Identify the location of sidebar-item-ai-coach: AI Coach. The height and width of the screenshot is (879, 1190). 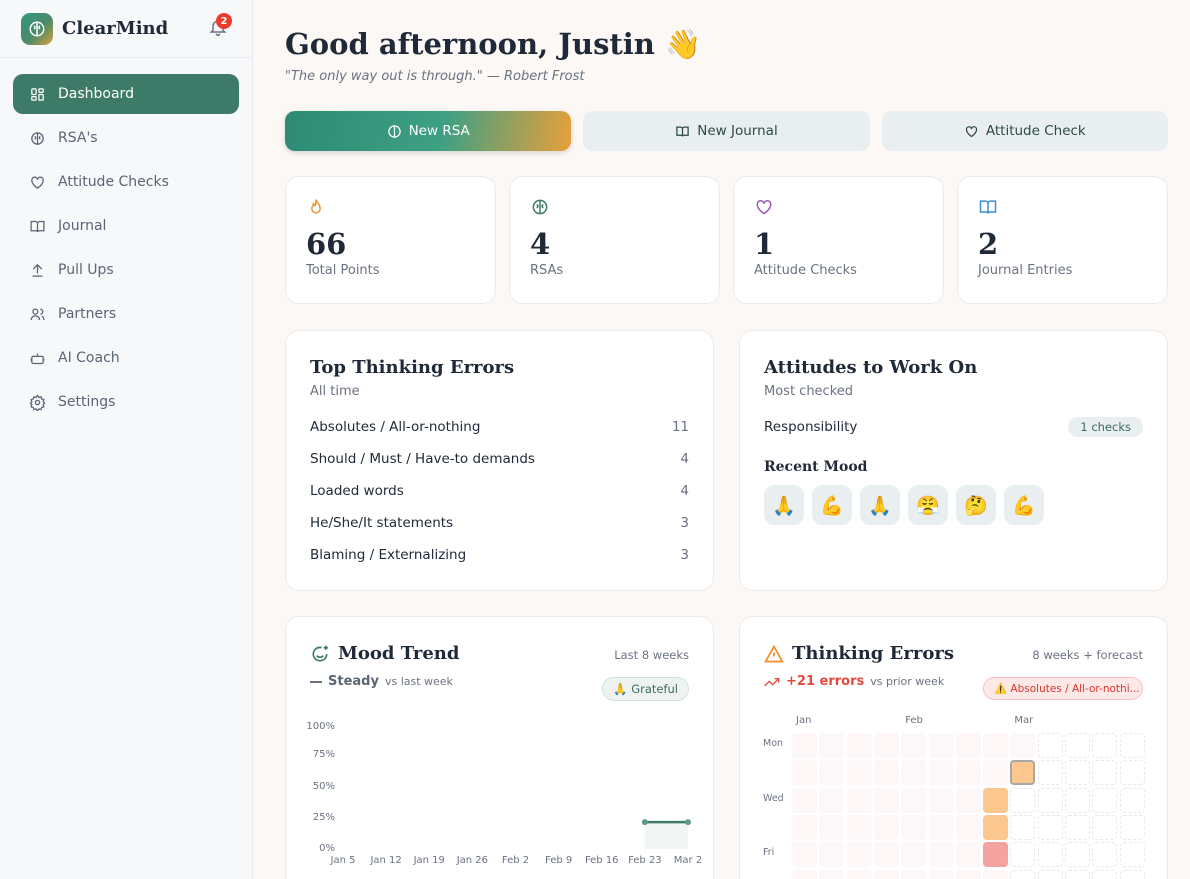
(126, 358).